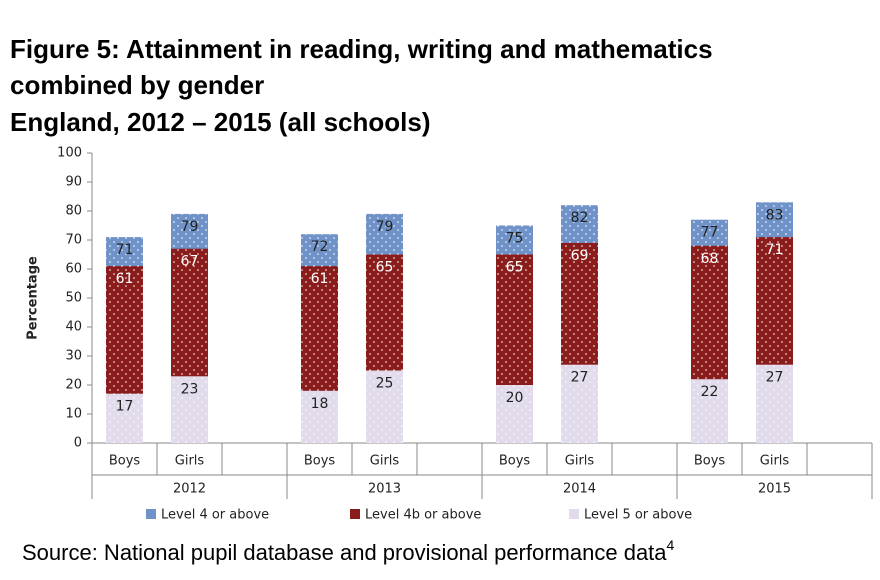 Image resolution: width=880 pixels, height=580 pixels. Describe the element at coordinates (515, 239) in the screenshot. I see `data-label: 75` at that location.